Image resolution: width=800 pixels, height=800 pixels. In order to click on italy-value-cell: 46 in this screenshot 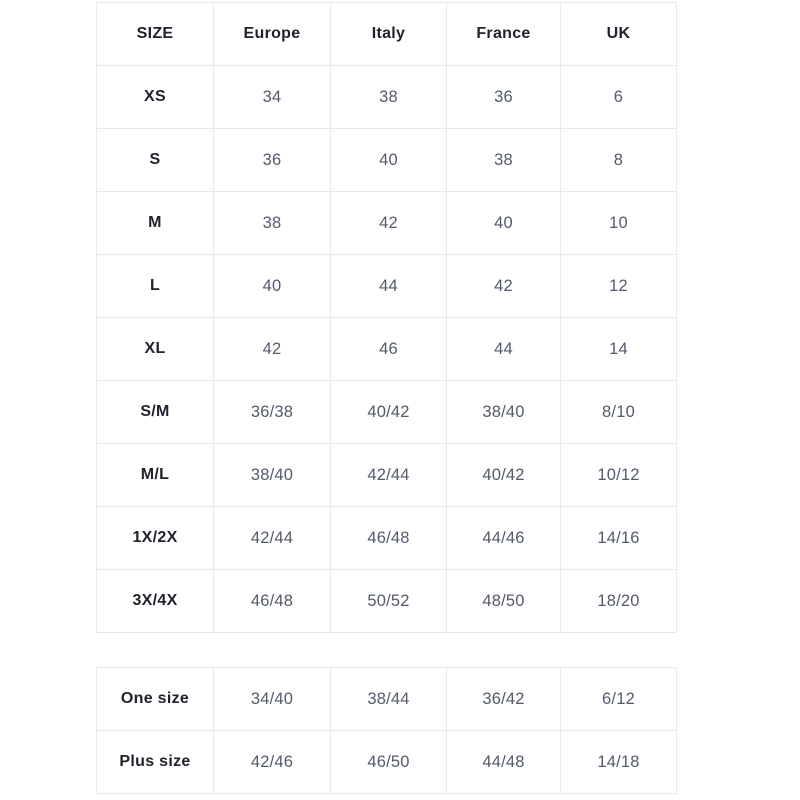, I will do `click(388, 349)`.